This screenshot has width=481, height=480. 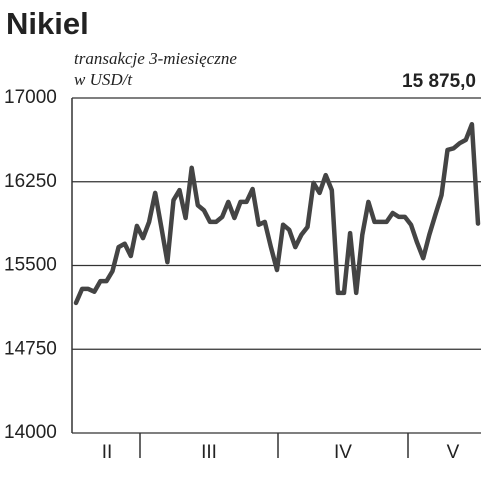 I want to click on chart-title: Nikiel, so click(x=47, y=23).